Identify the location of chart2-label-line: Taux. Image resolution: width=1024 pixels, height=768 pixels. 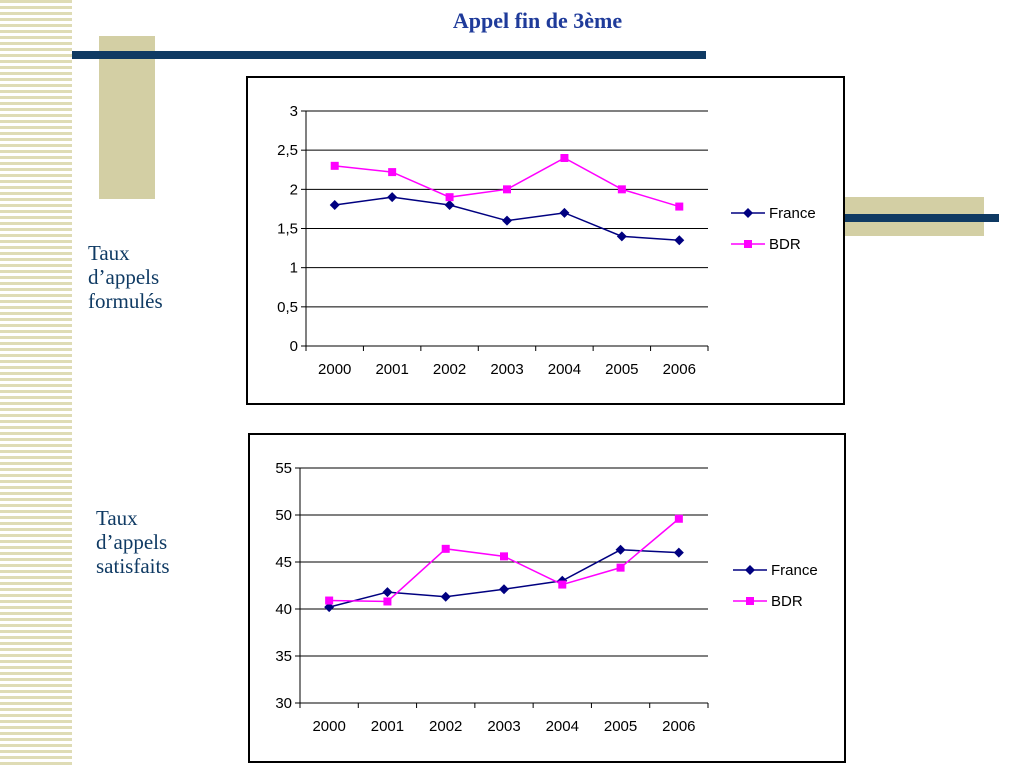
(117, 518).